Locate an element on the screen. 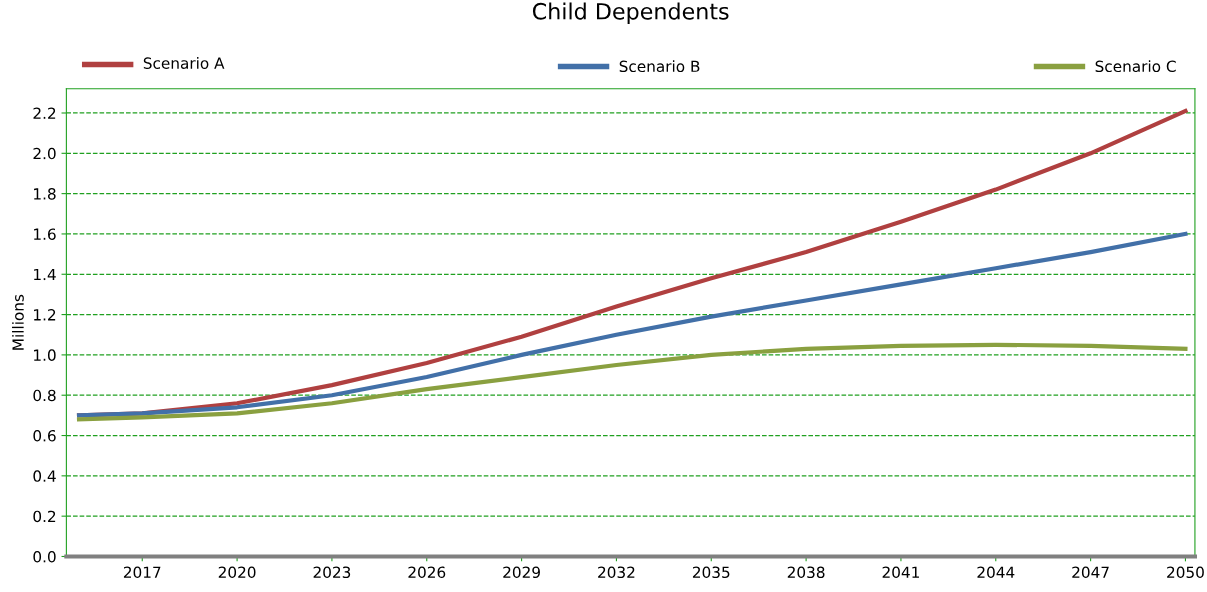 The width and height of the screenshot is (1207, 592). x-tick-label: 2020 is located at coordinates (237, 572).